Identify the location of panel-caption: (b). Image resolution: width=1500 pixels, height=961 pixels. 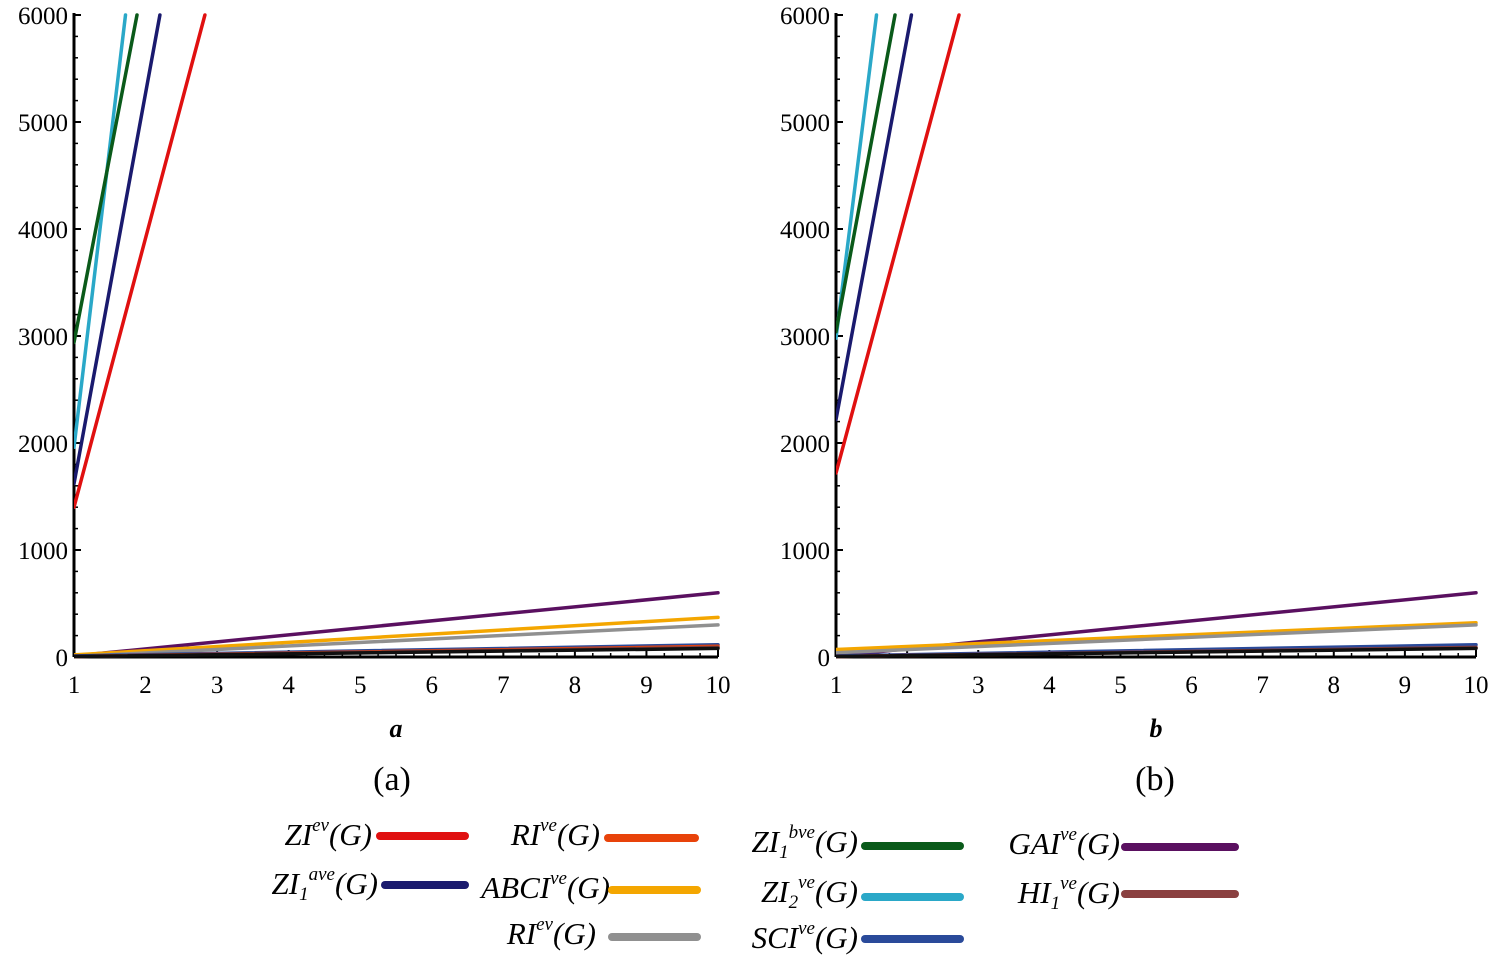
(1155, 779).